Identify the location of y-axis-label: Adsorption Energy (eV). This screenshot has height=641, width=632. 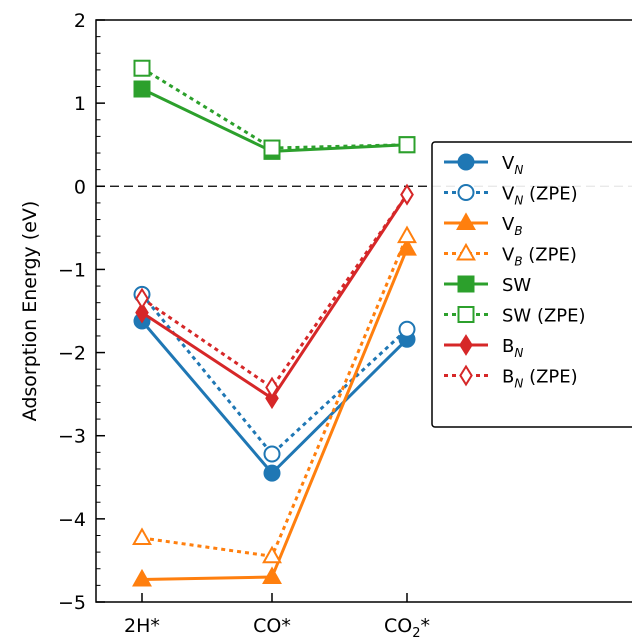
(30, 311).